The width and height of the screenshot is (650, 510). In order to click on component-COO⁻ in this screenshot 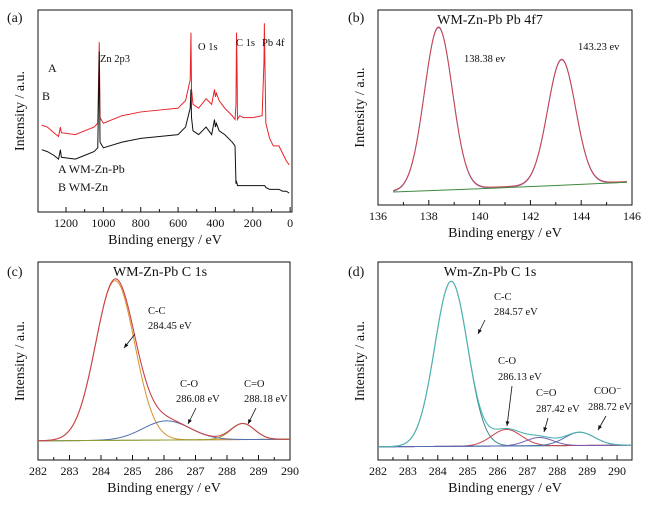, I will do `click(505, 439)`.